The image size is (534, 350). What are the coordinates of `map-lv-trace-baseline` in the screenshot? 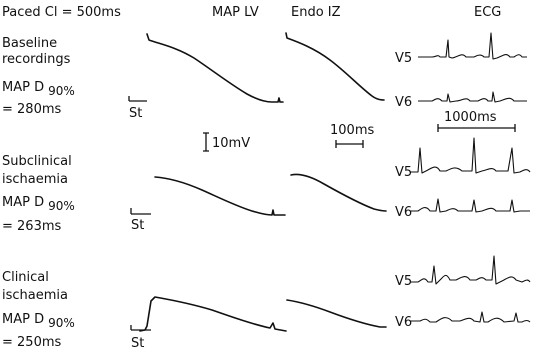 It's located at (215, 68).